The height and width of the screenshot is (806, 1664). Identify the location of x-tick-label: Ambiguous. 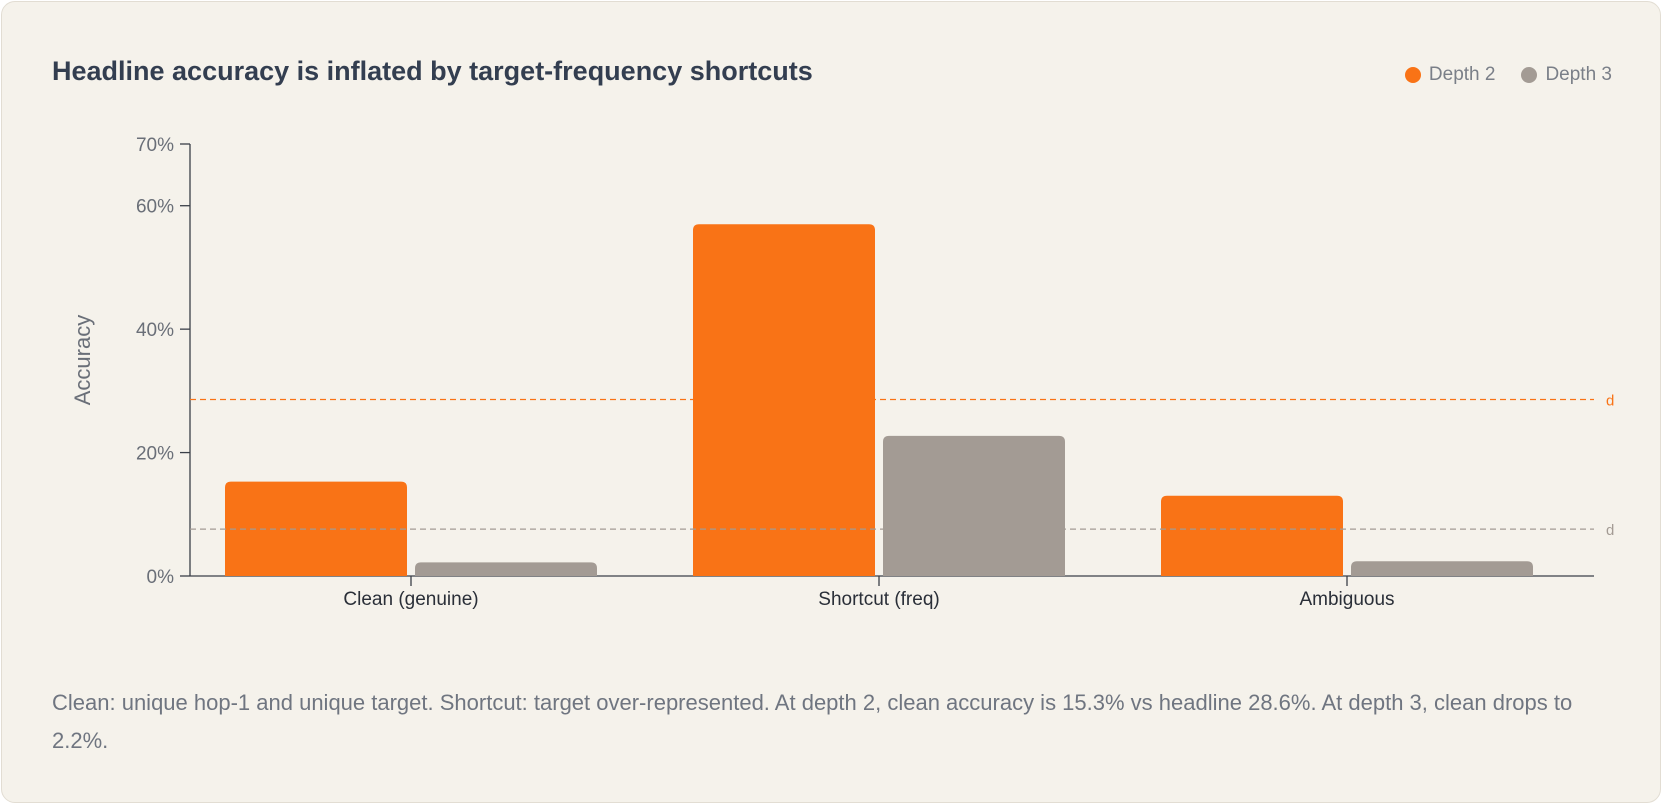
(1346, 599).